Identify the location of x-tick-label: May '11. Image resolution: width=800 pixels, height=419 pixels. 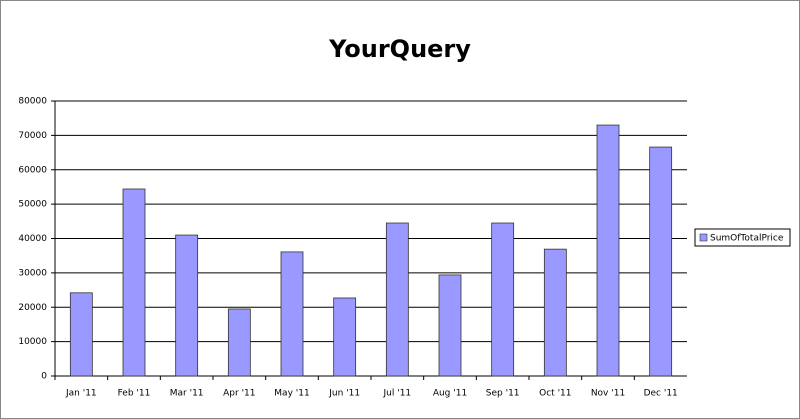
(291, 394).